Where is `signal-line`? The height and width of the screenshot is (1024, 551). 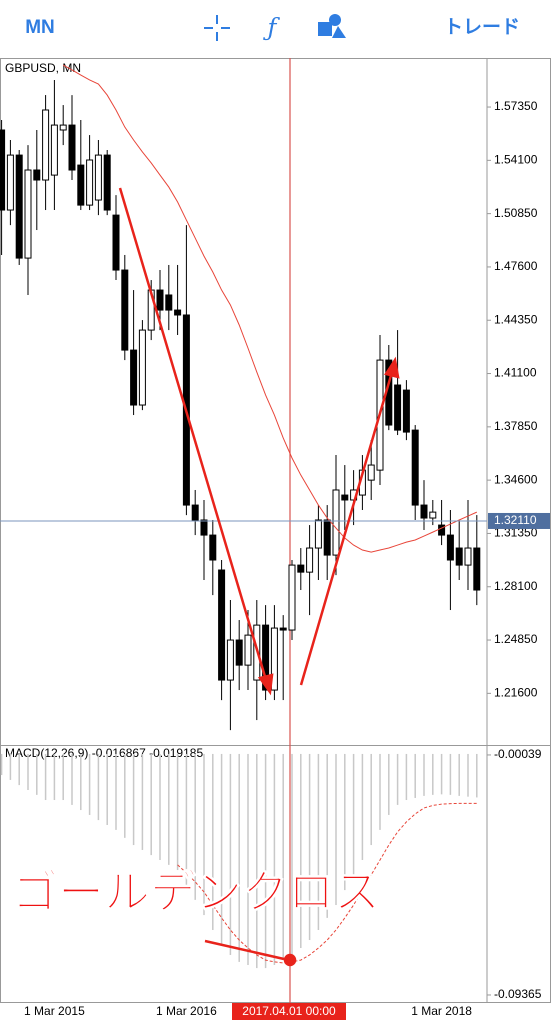
signal-line is located at coordinates (327, 883).